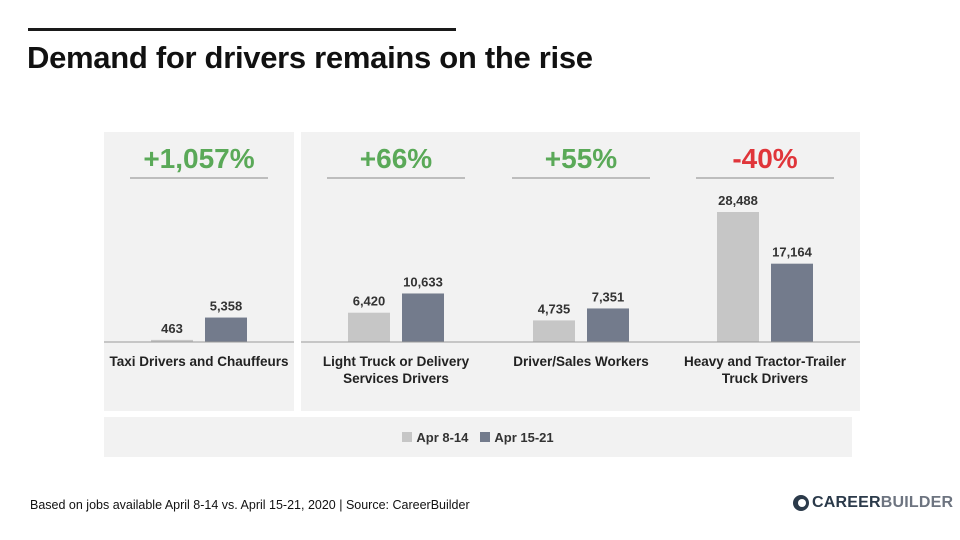 The image size is (960, 540). What do you see at coordinates (478, 437) in the screenshot?
I see `legend: Apr 8-14 Apr 15-21` at bounding box center [478, 437].